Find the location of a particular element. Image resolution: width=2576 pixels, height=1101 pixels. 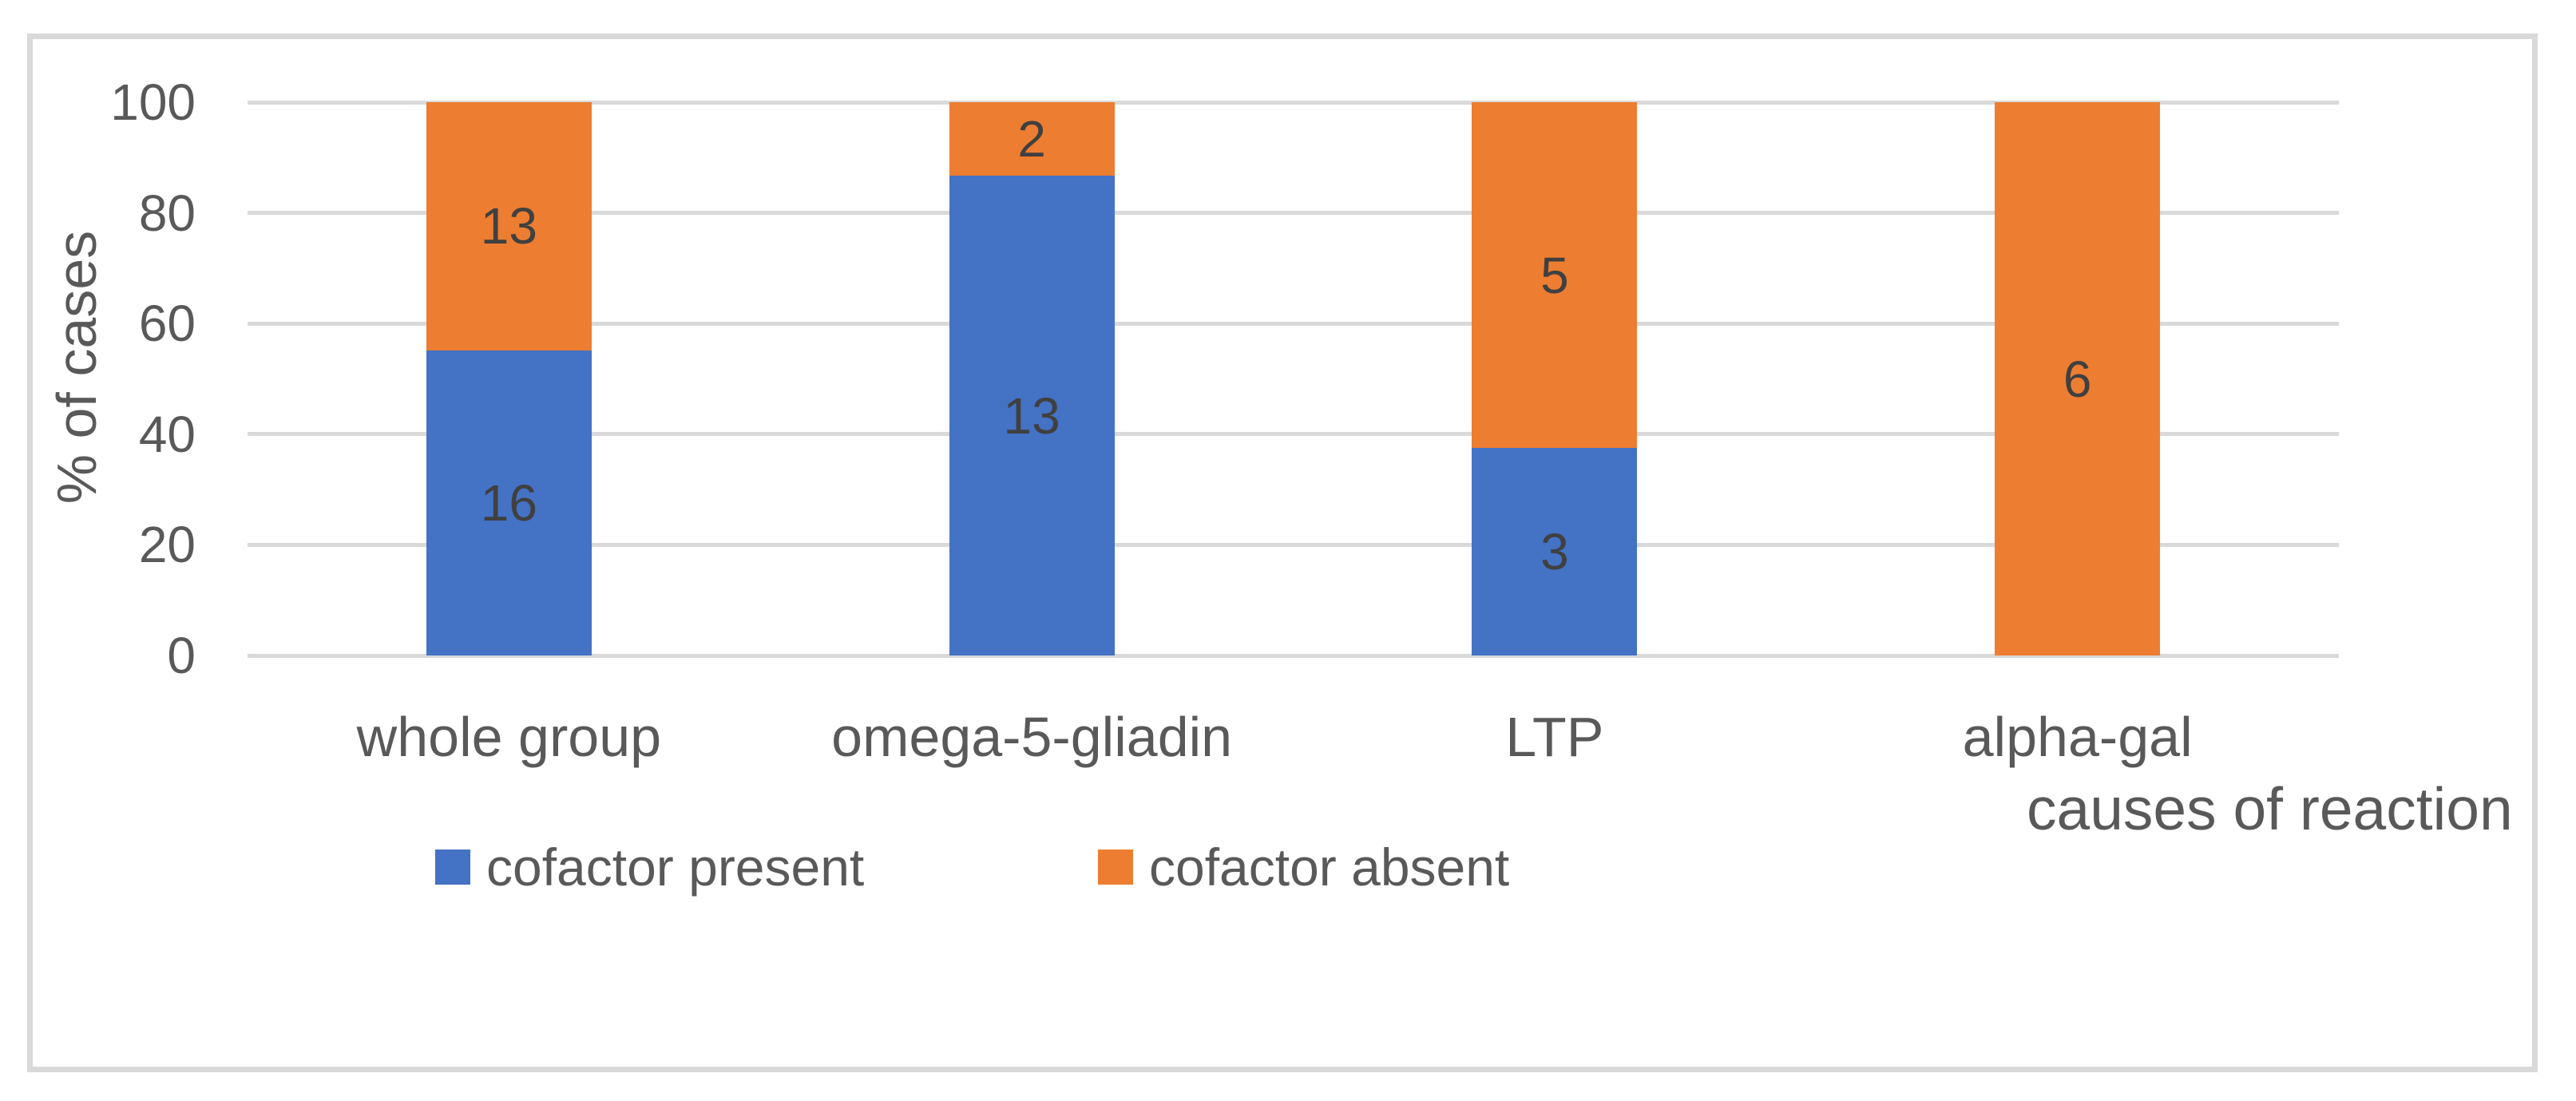

bar-data-label: 3 is located at coordinates (1555, 552).